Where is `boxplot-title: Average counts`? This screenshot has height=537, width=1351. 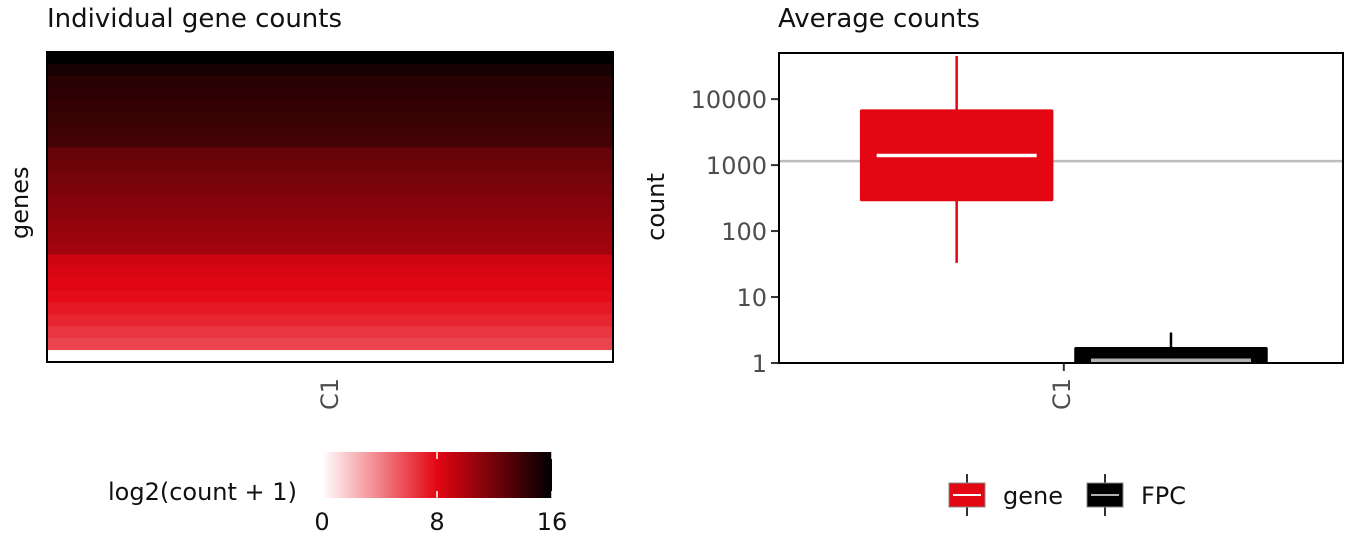 boxplot-title: Average counts is located at coordinates (879, 19).